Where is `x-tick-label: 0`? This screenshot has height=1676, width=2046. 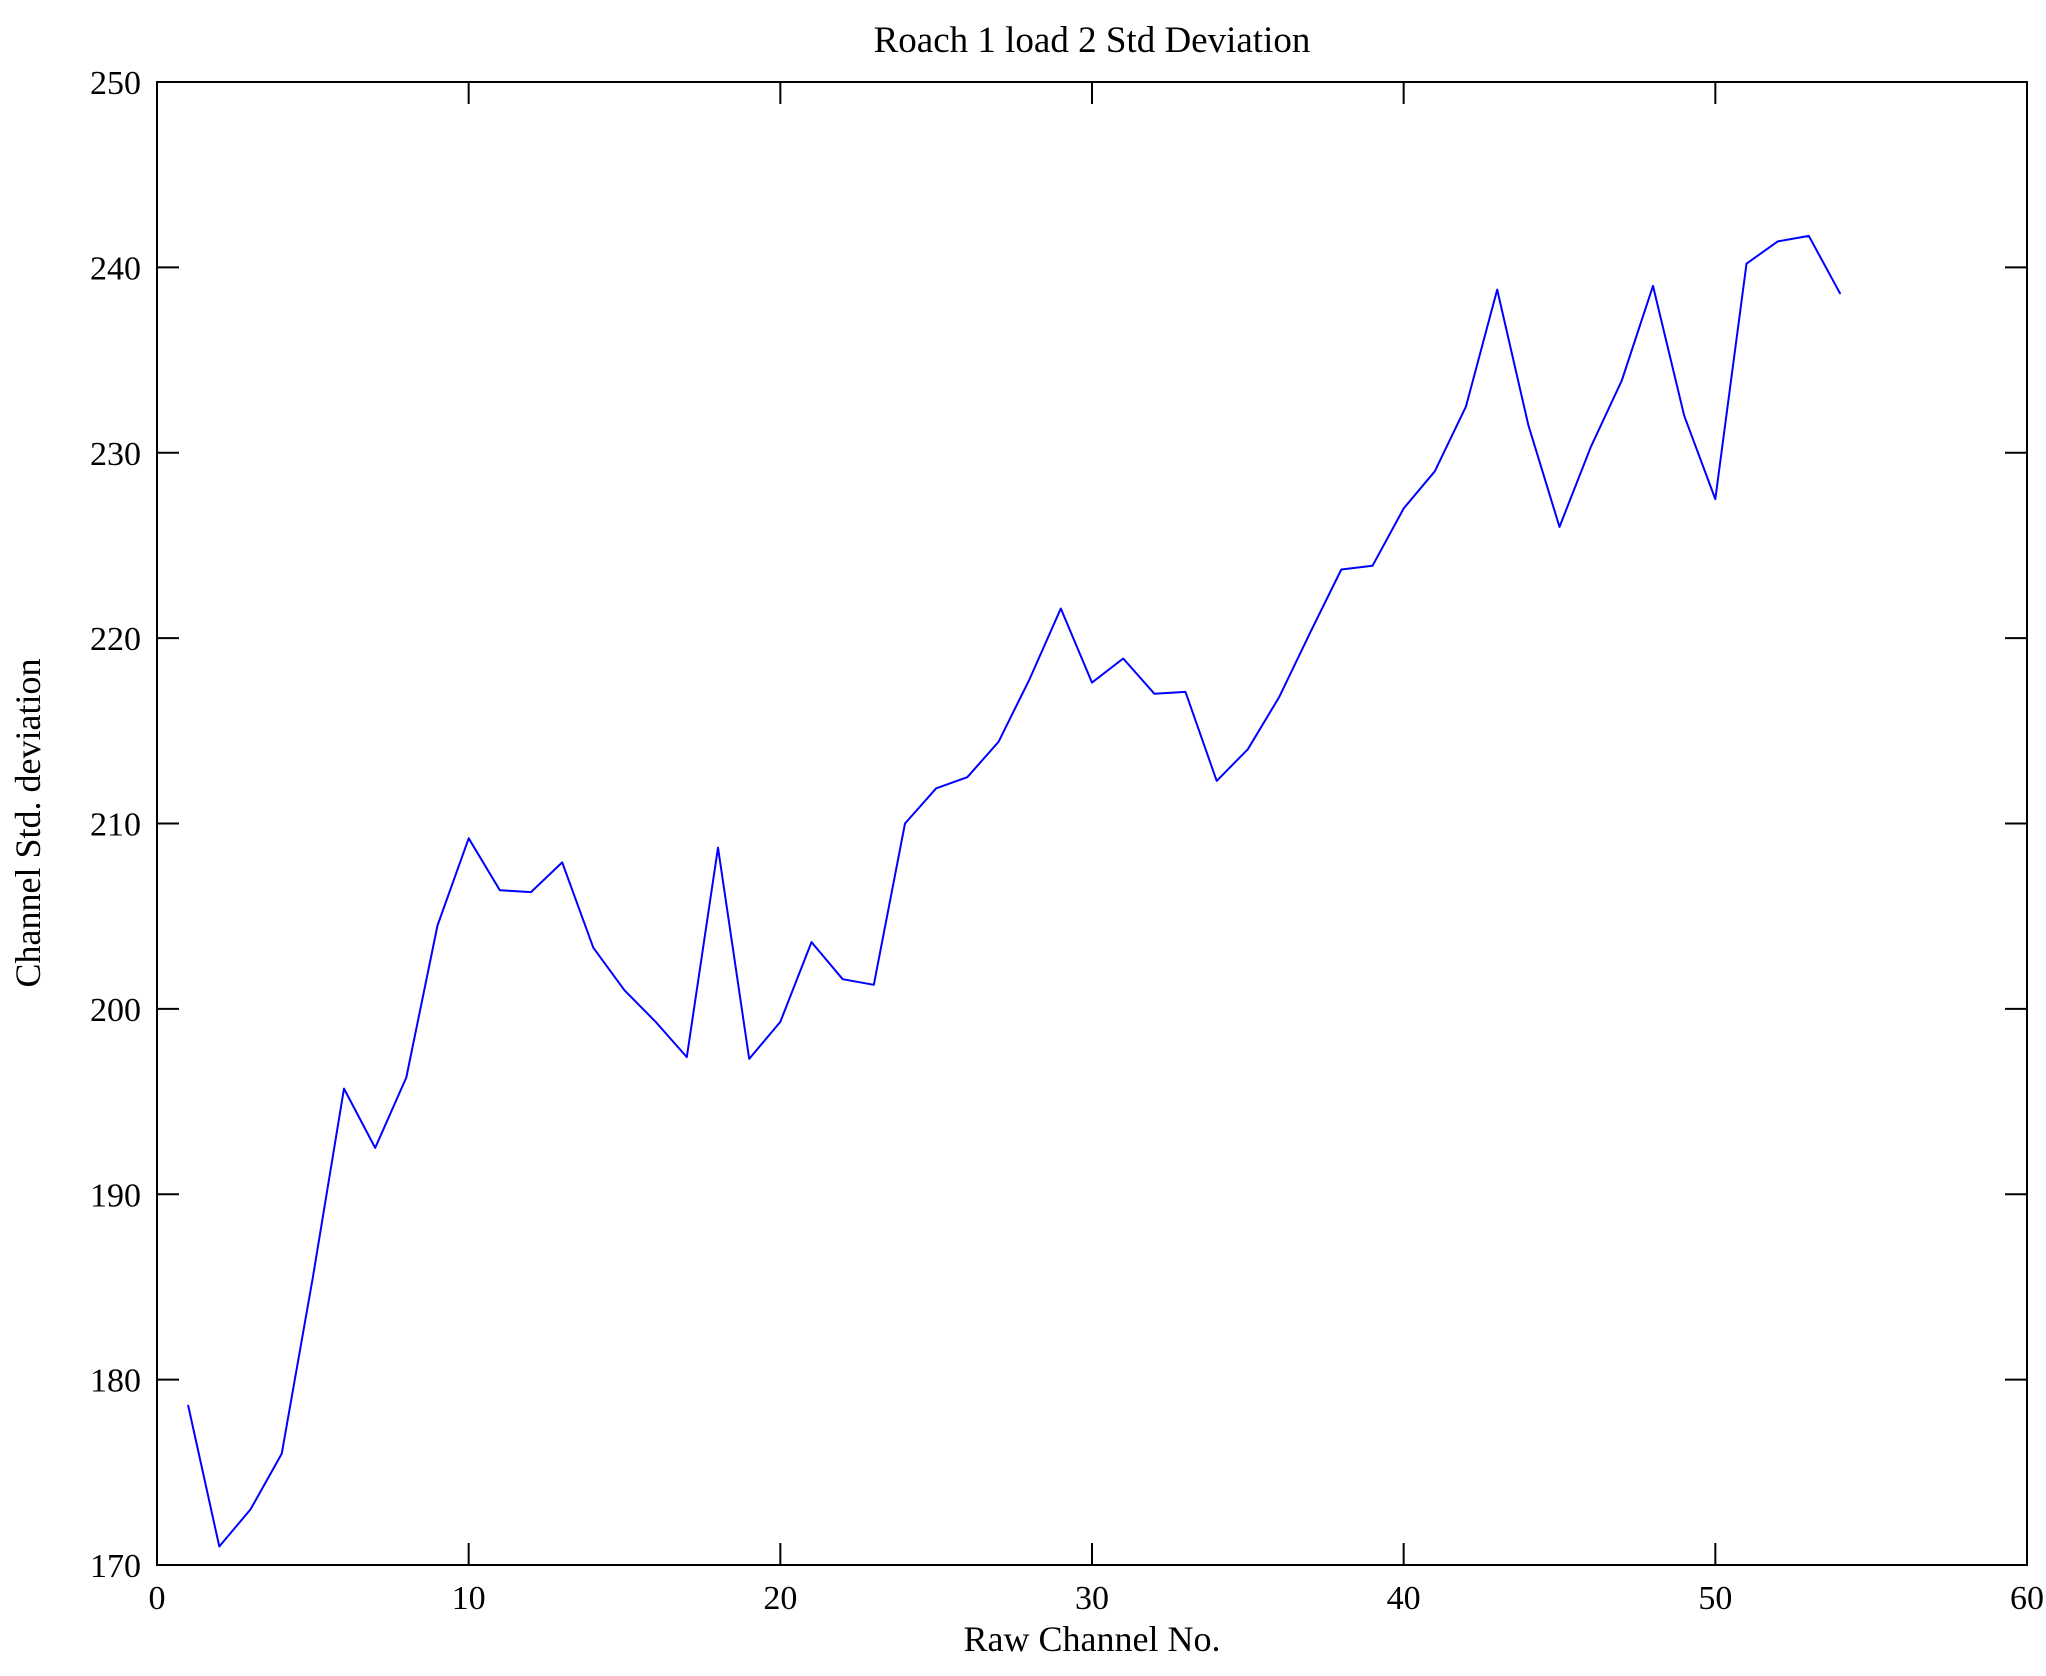 x-tick-label: 0 is located at coordinates (157, 1598).